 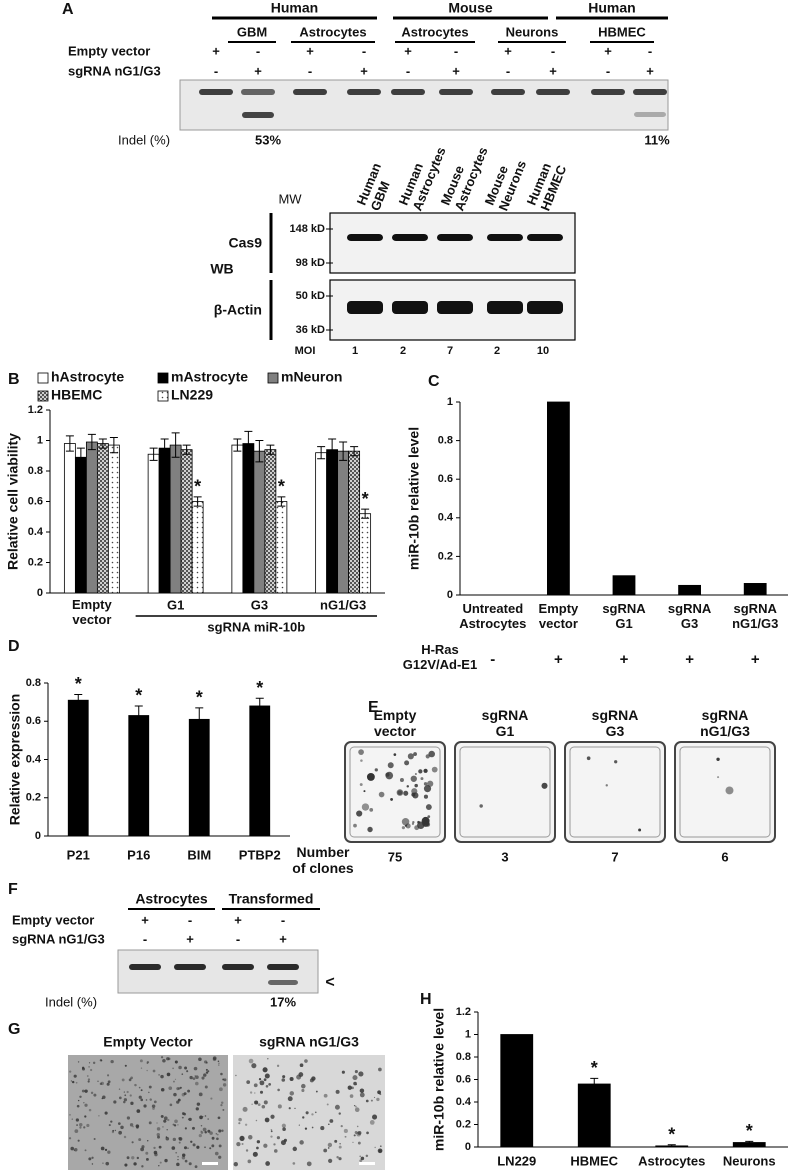 What do you see at coordinates (725, 731) in the screenshot?
I see `text-line: nG1/G3` at bounding box center [725, 731].